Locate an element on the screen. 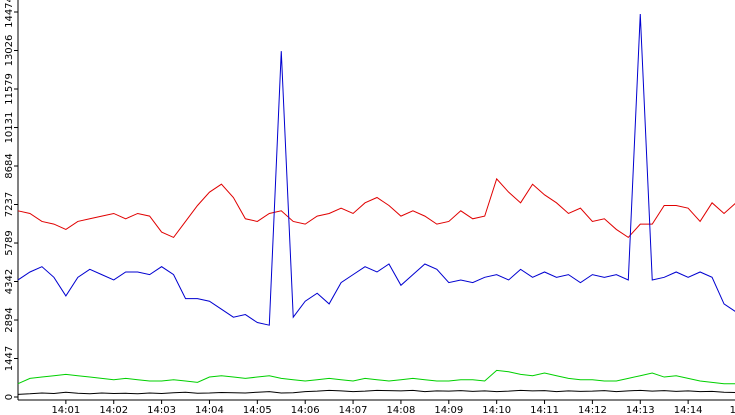 Image resolution: width=735 pixels, height=415 pixels. y-tick-label: 5789 is located at coordinates (9, 242).